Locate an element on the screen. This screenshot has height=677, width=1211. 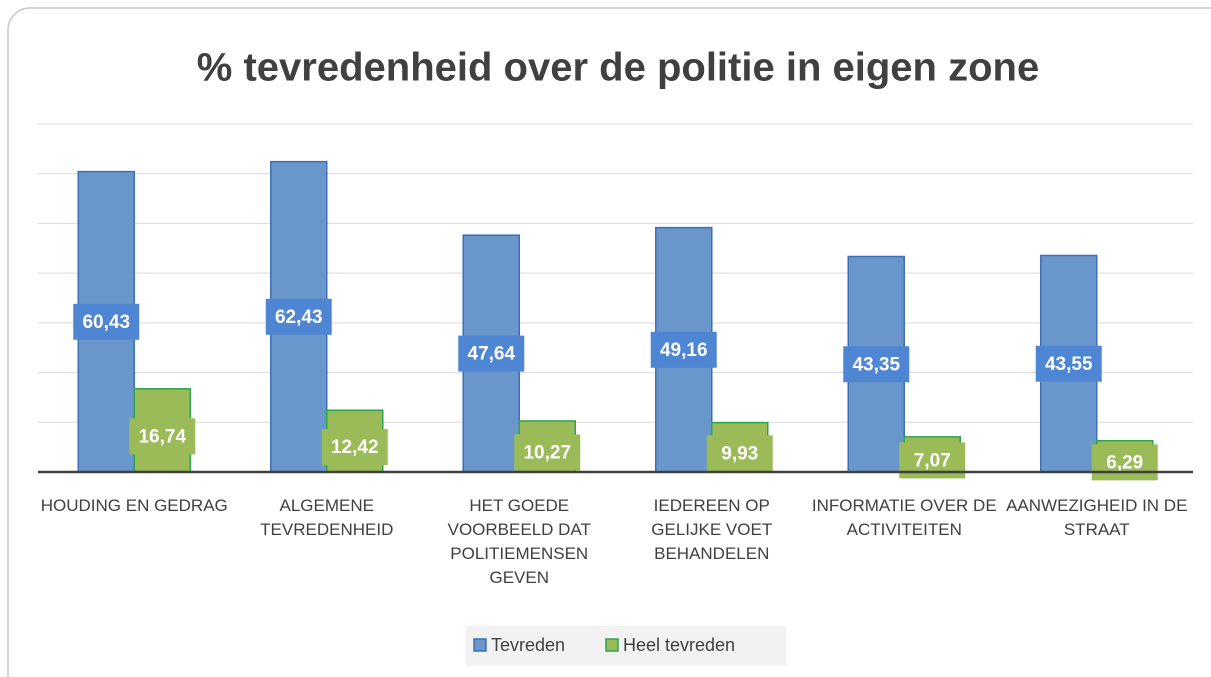
x-tick-label: Houding en gedrag is located at coordinates (134, 505).